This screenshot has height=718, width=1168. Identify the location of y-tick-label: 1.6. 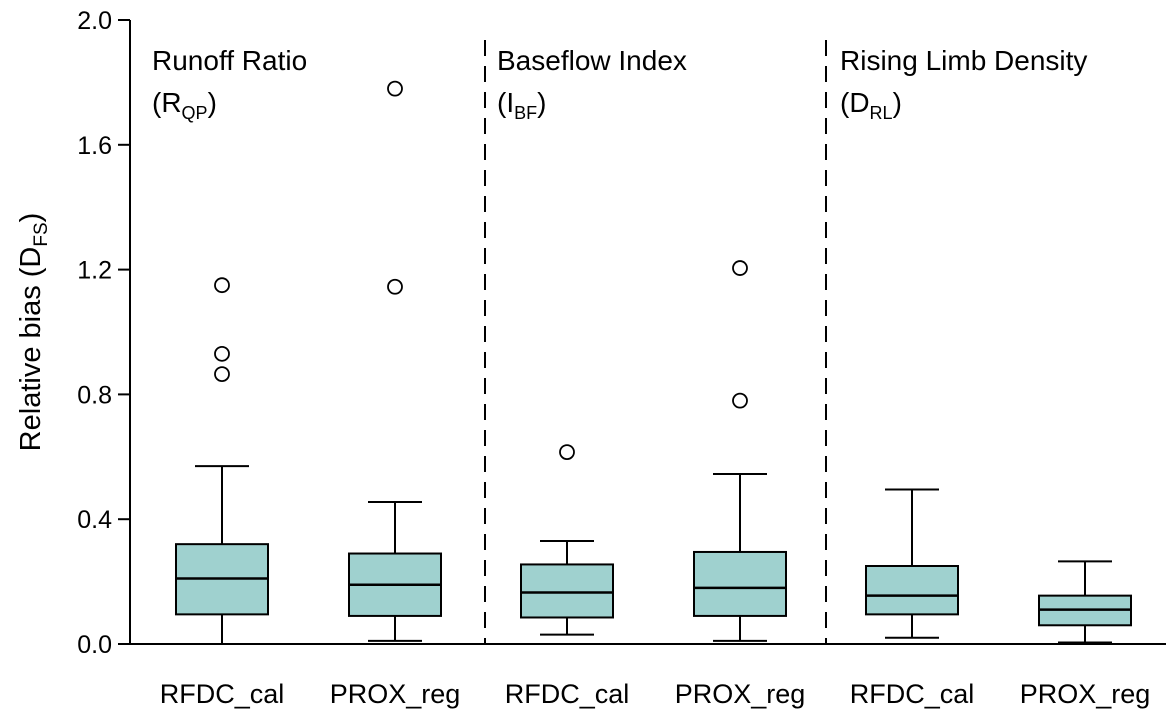
(94, 146).